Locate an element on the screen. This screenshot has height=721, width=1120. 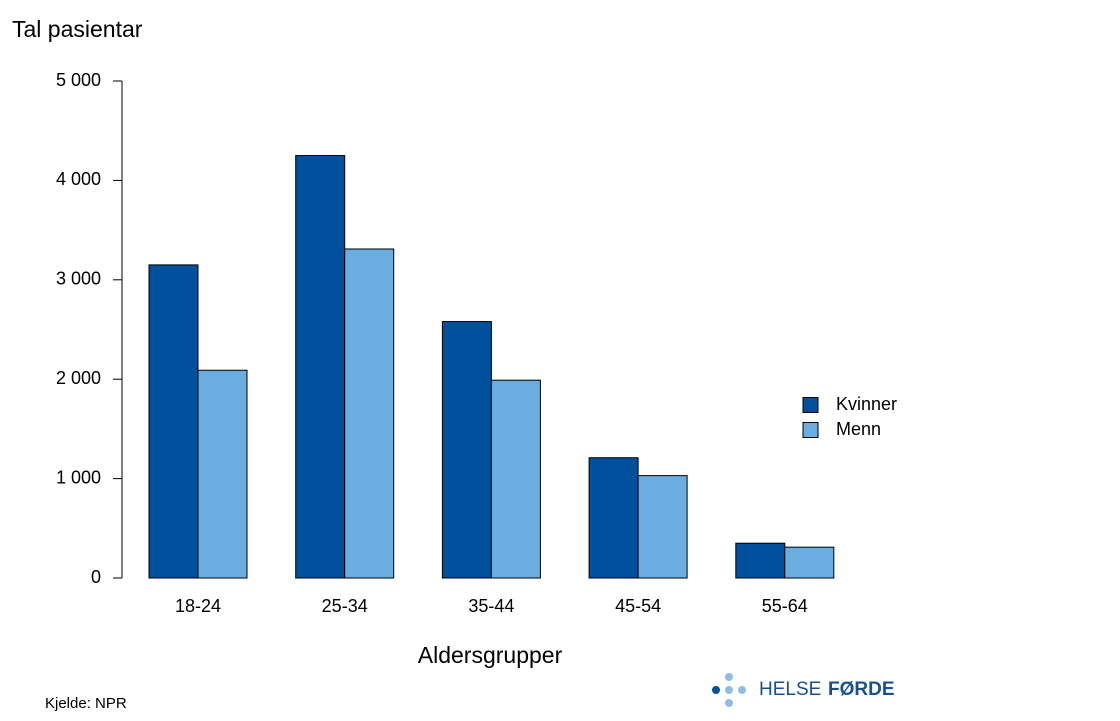
y-tick-label: 1 000 is located at coordinates (78, 477).